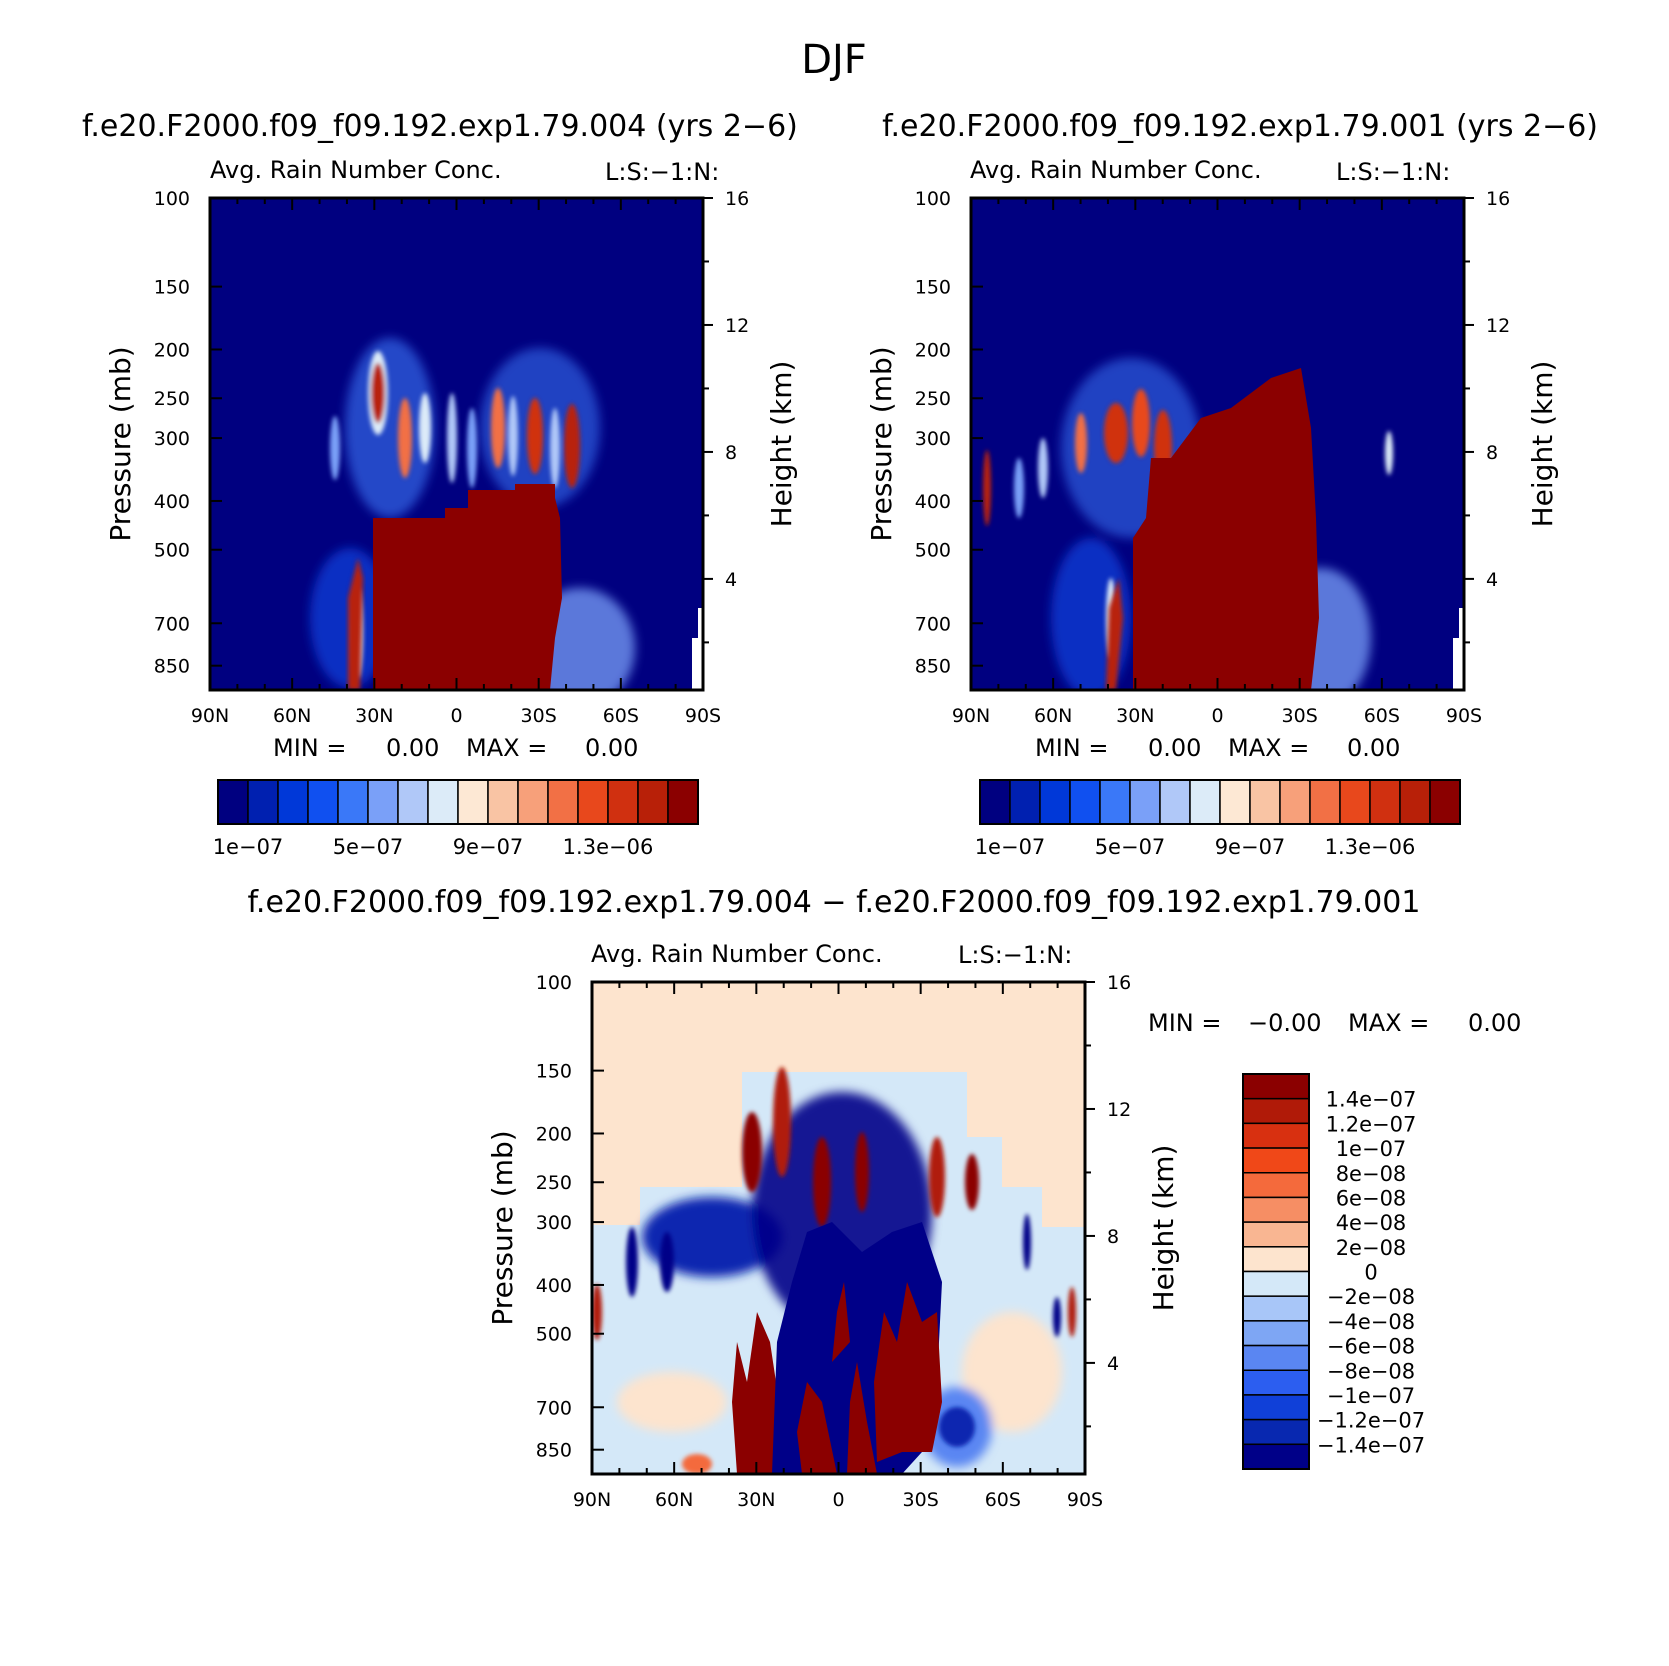  I want to click on colorbar-frame, so click(458, 802).